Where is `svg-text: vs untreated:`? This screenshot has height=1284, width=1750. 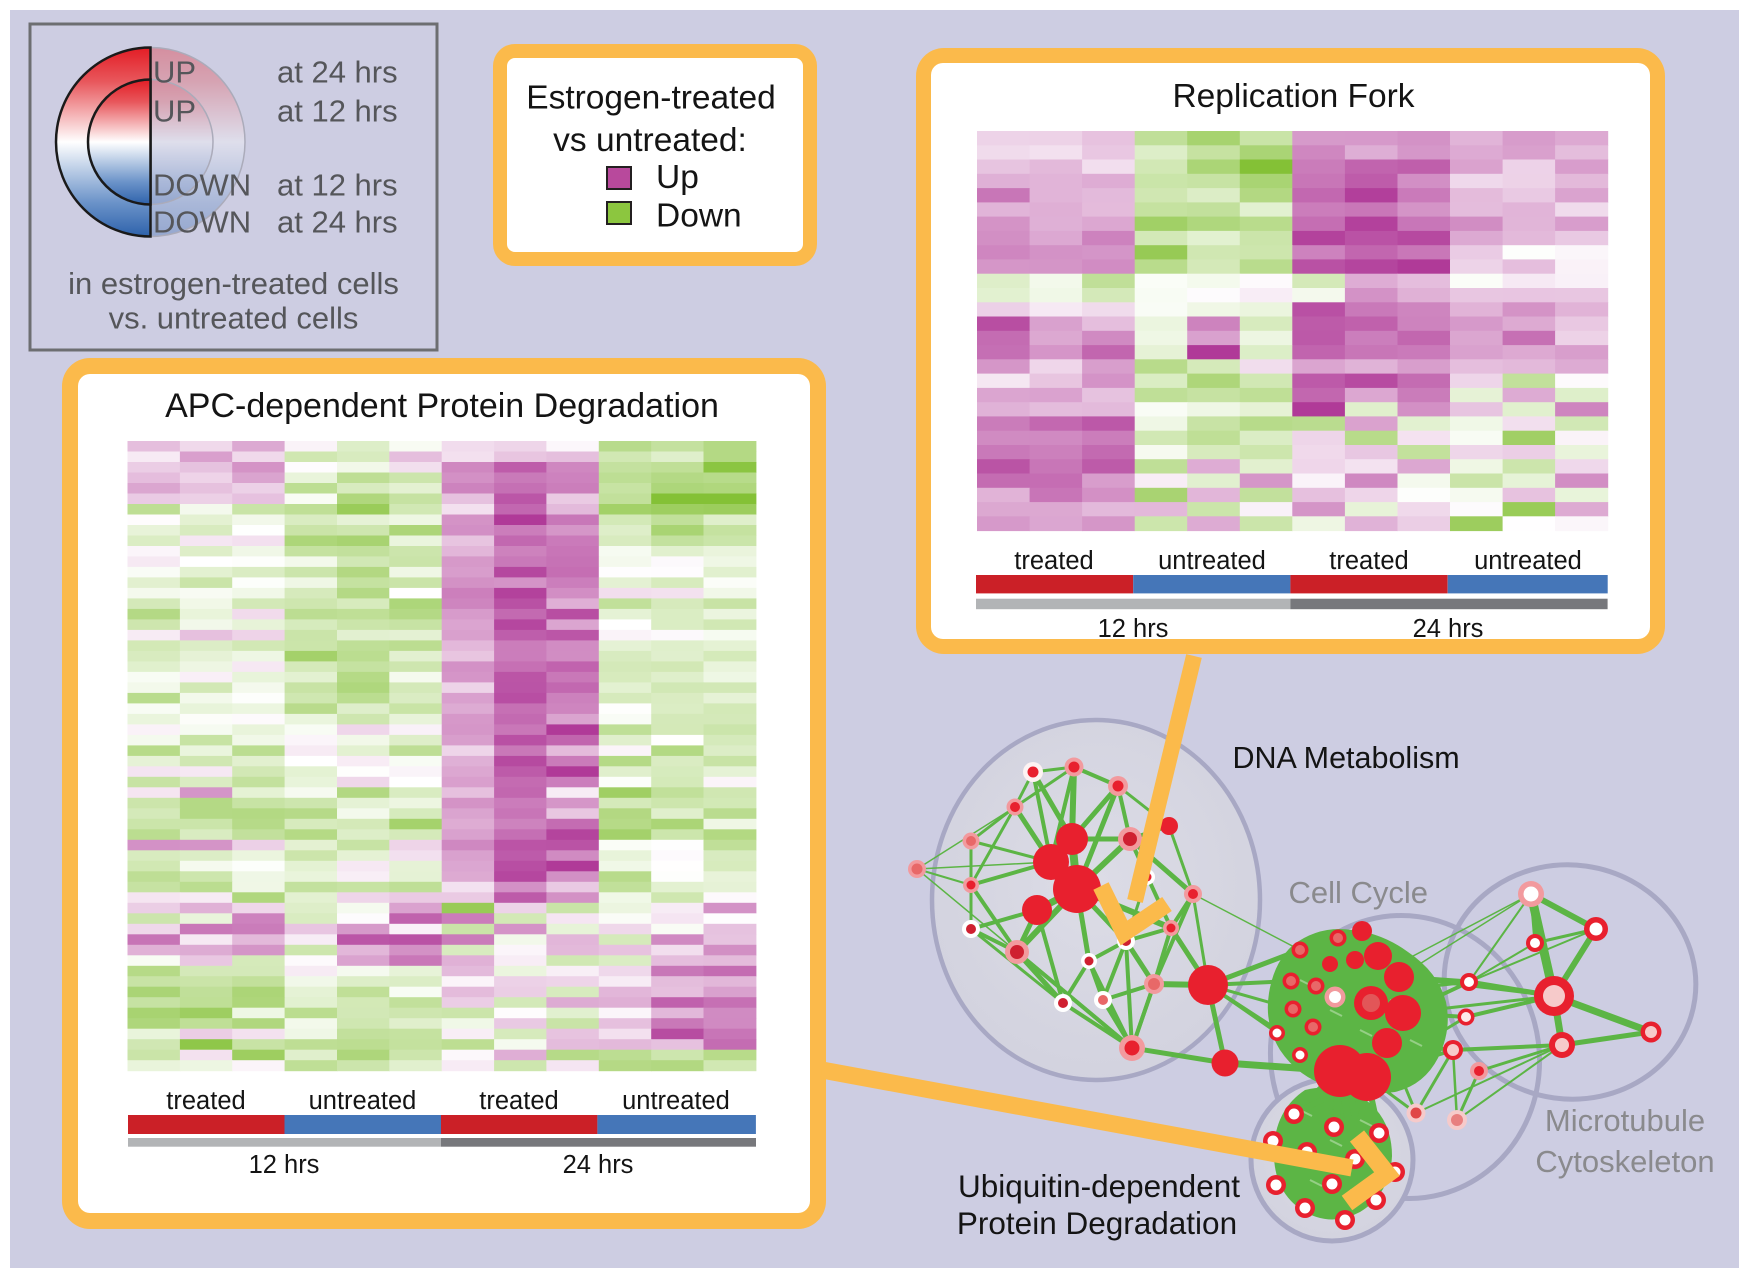 svg-text: vs untreated: is located at coordinates (650, 140).